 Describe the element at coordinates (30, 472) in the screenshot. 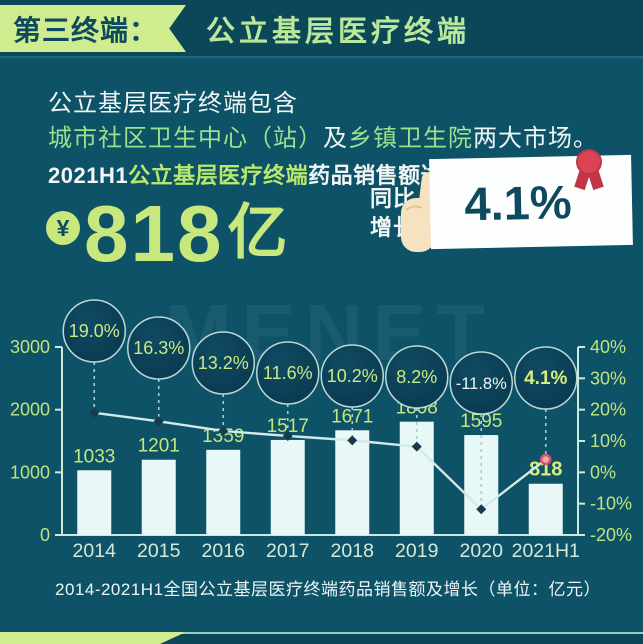

I see `svg-text: 1000` at that location.